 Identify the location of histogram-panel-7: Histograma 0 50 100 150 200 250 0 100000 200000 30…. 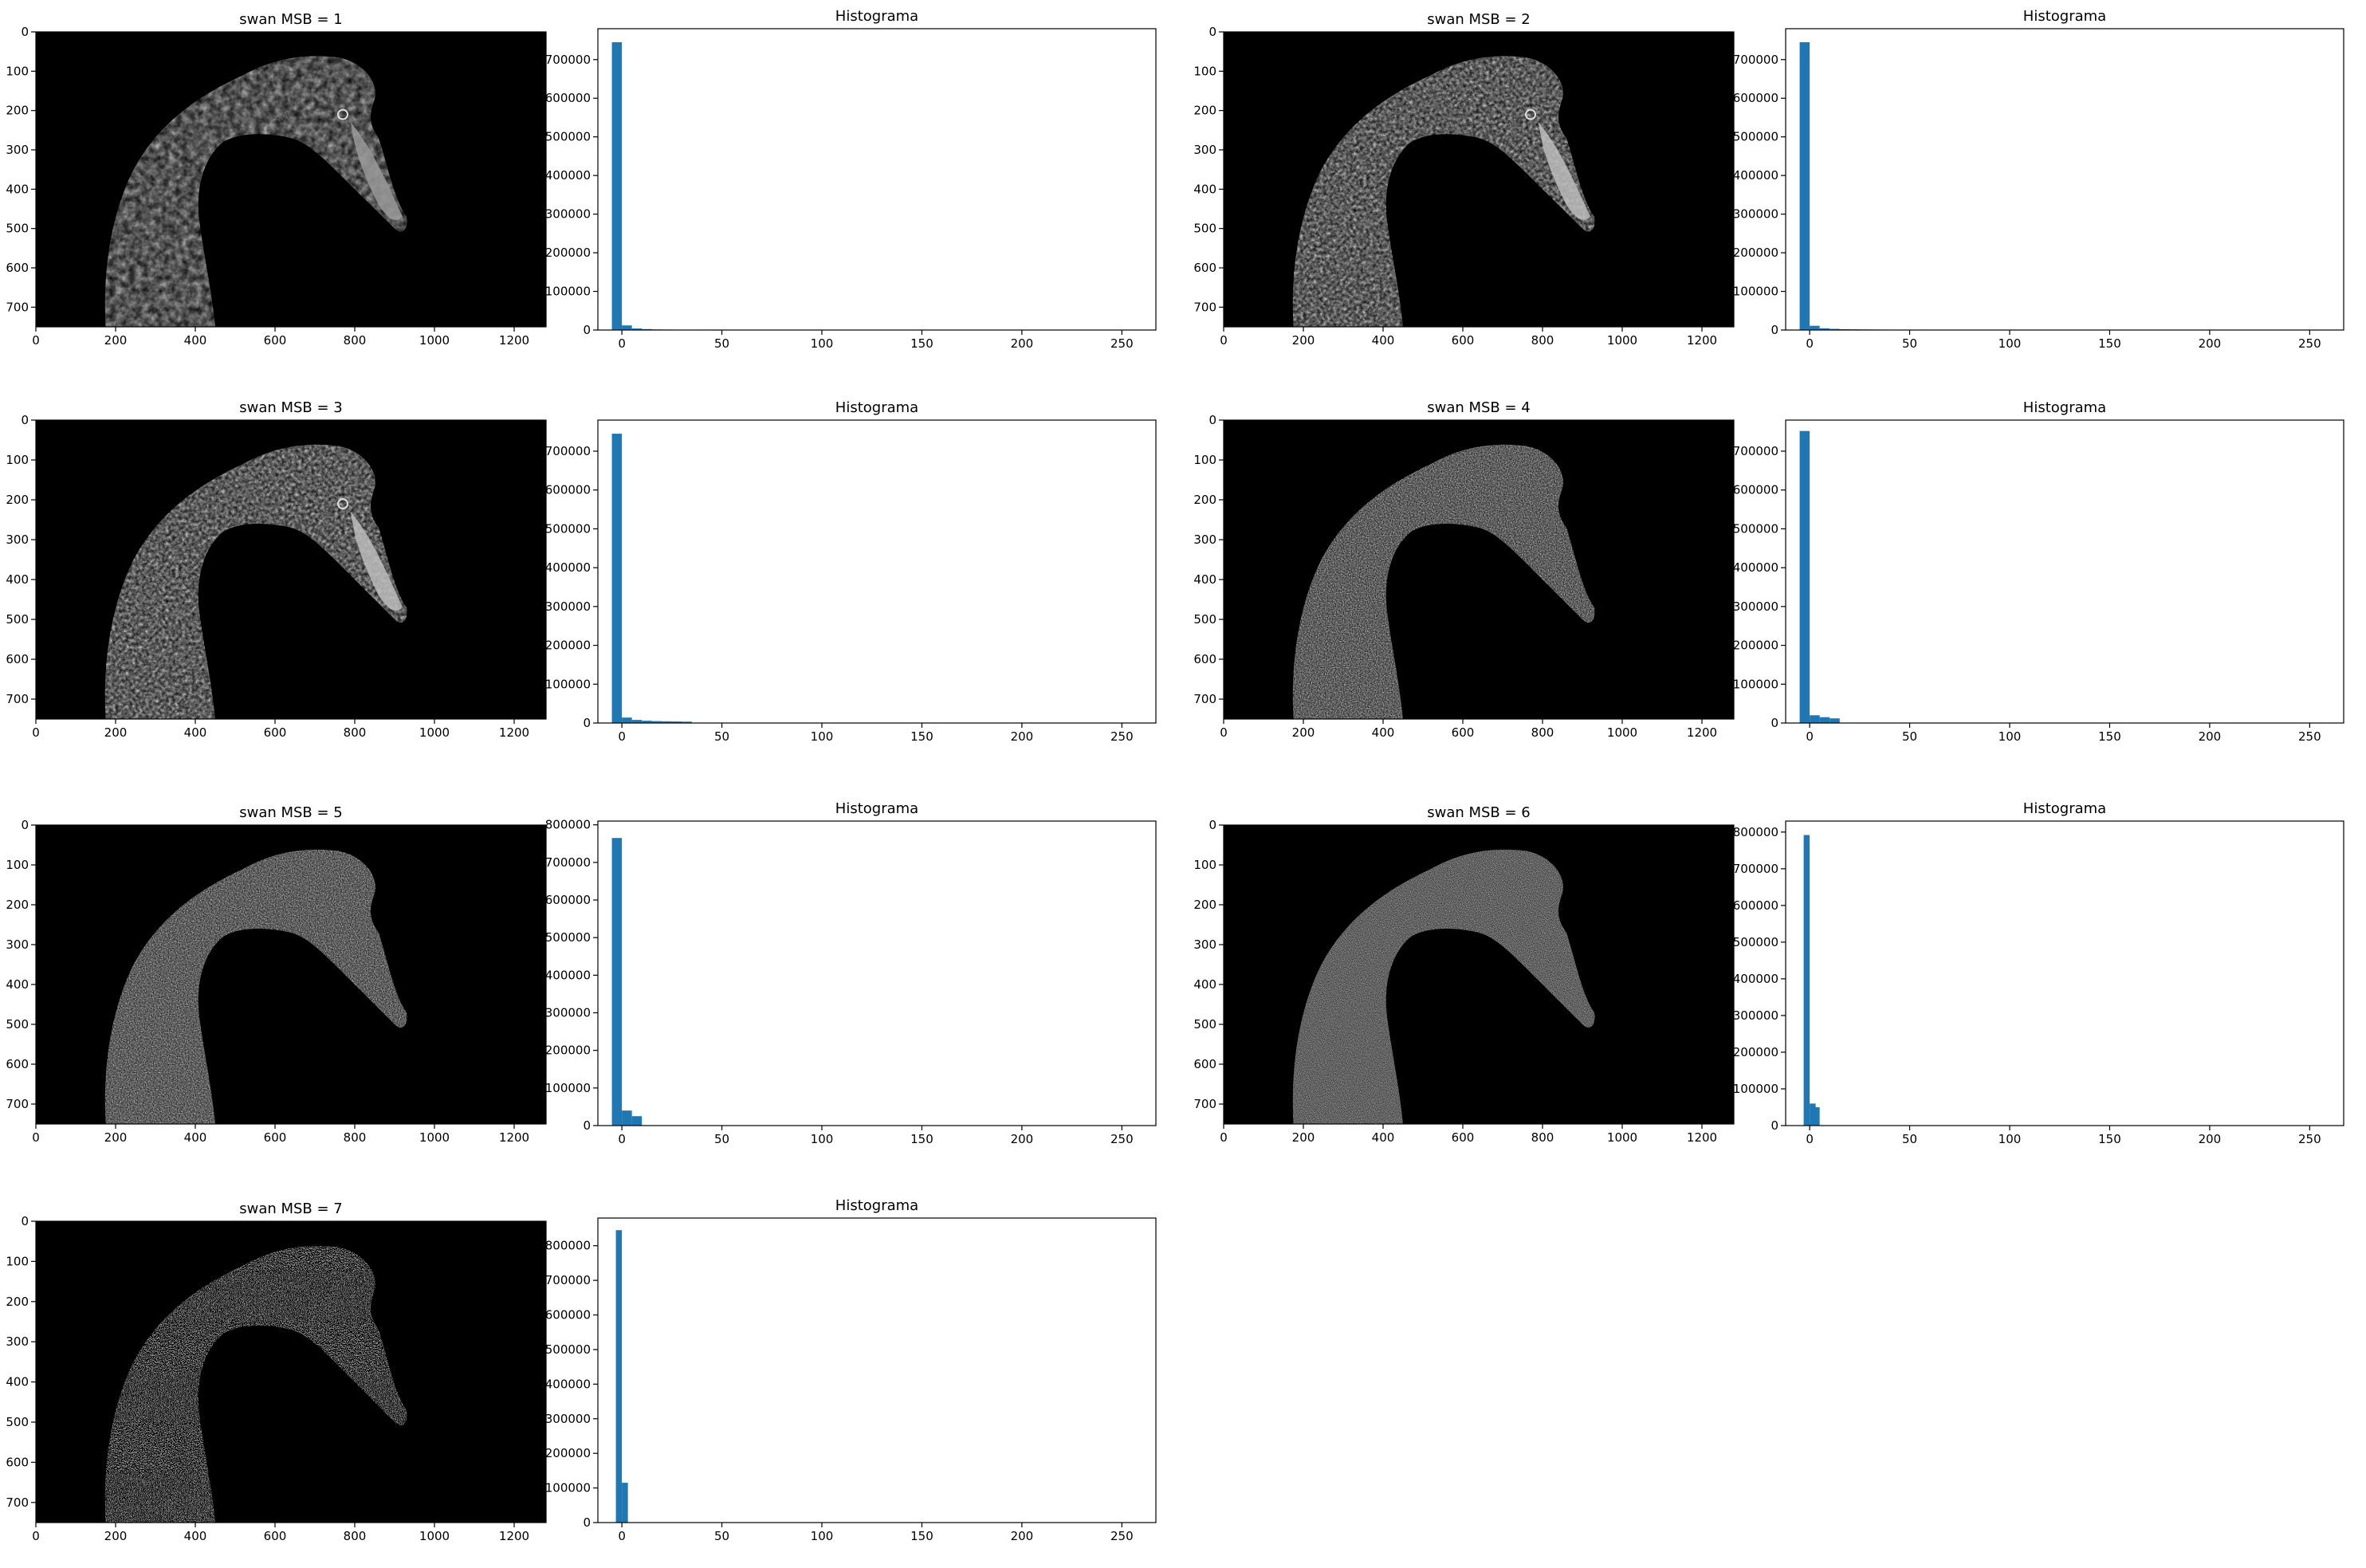
(851, 1370).